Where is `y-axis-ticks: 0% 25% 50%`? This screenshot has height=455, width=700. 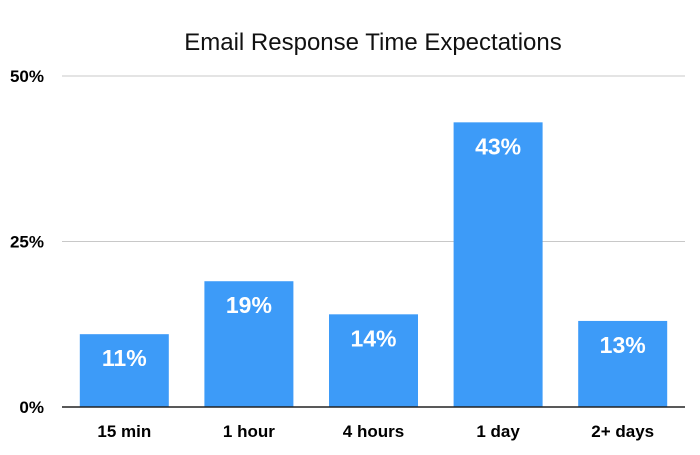
y-axis-ticks: 0% 25% 50% is located at coordinates (27, 242).